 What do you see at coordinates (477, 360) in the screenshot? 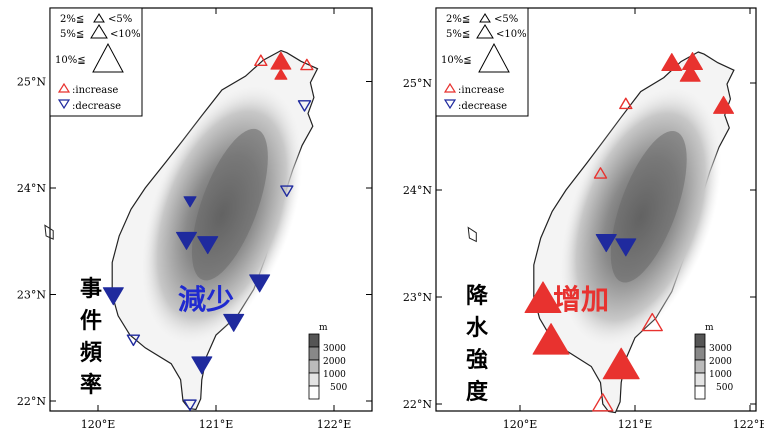
I see `side-label-char-3: 強` at bounding box center [477, 360].